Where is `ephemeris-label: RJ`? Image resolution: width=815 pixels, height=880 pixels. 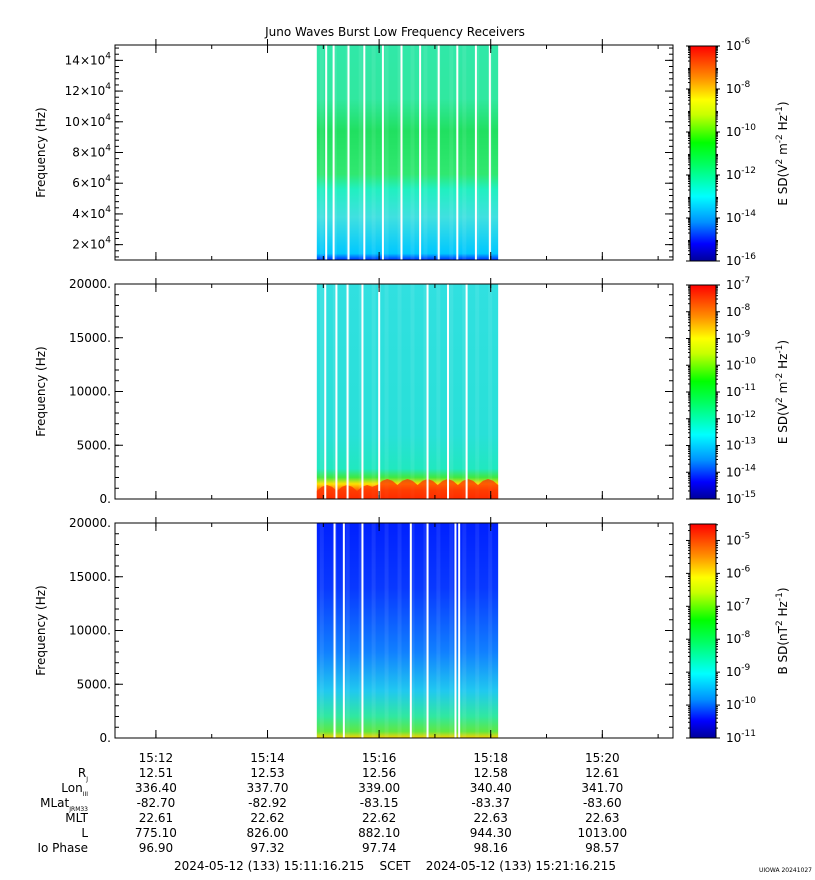 ephemeris-label: RJ is located at coordinates (83, 774).